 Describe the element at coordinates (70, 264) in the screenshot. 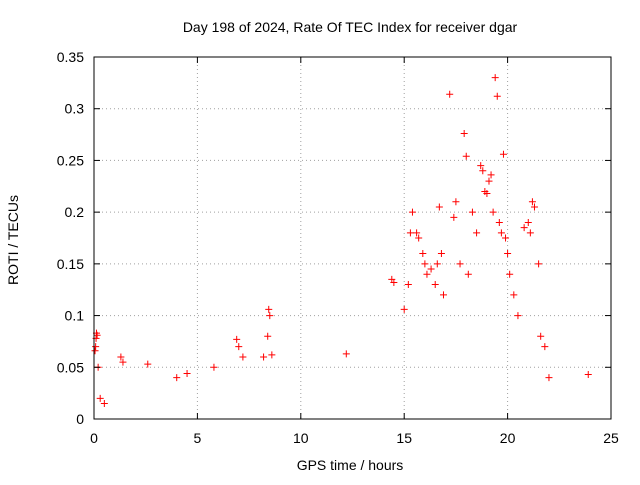

I see `y-tick-label: 0.15` at that location.